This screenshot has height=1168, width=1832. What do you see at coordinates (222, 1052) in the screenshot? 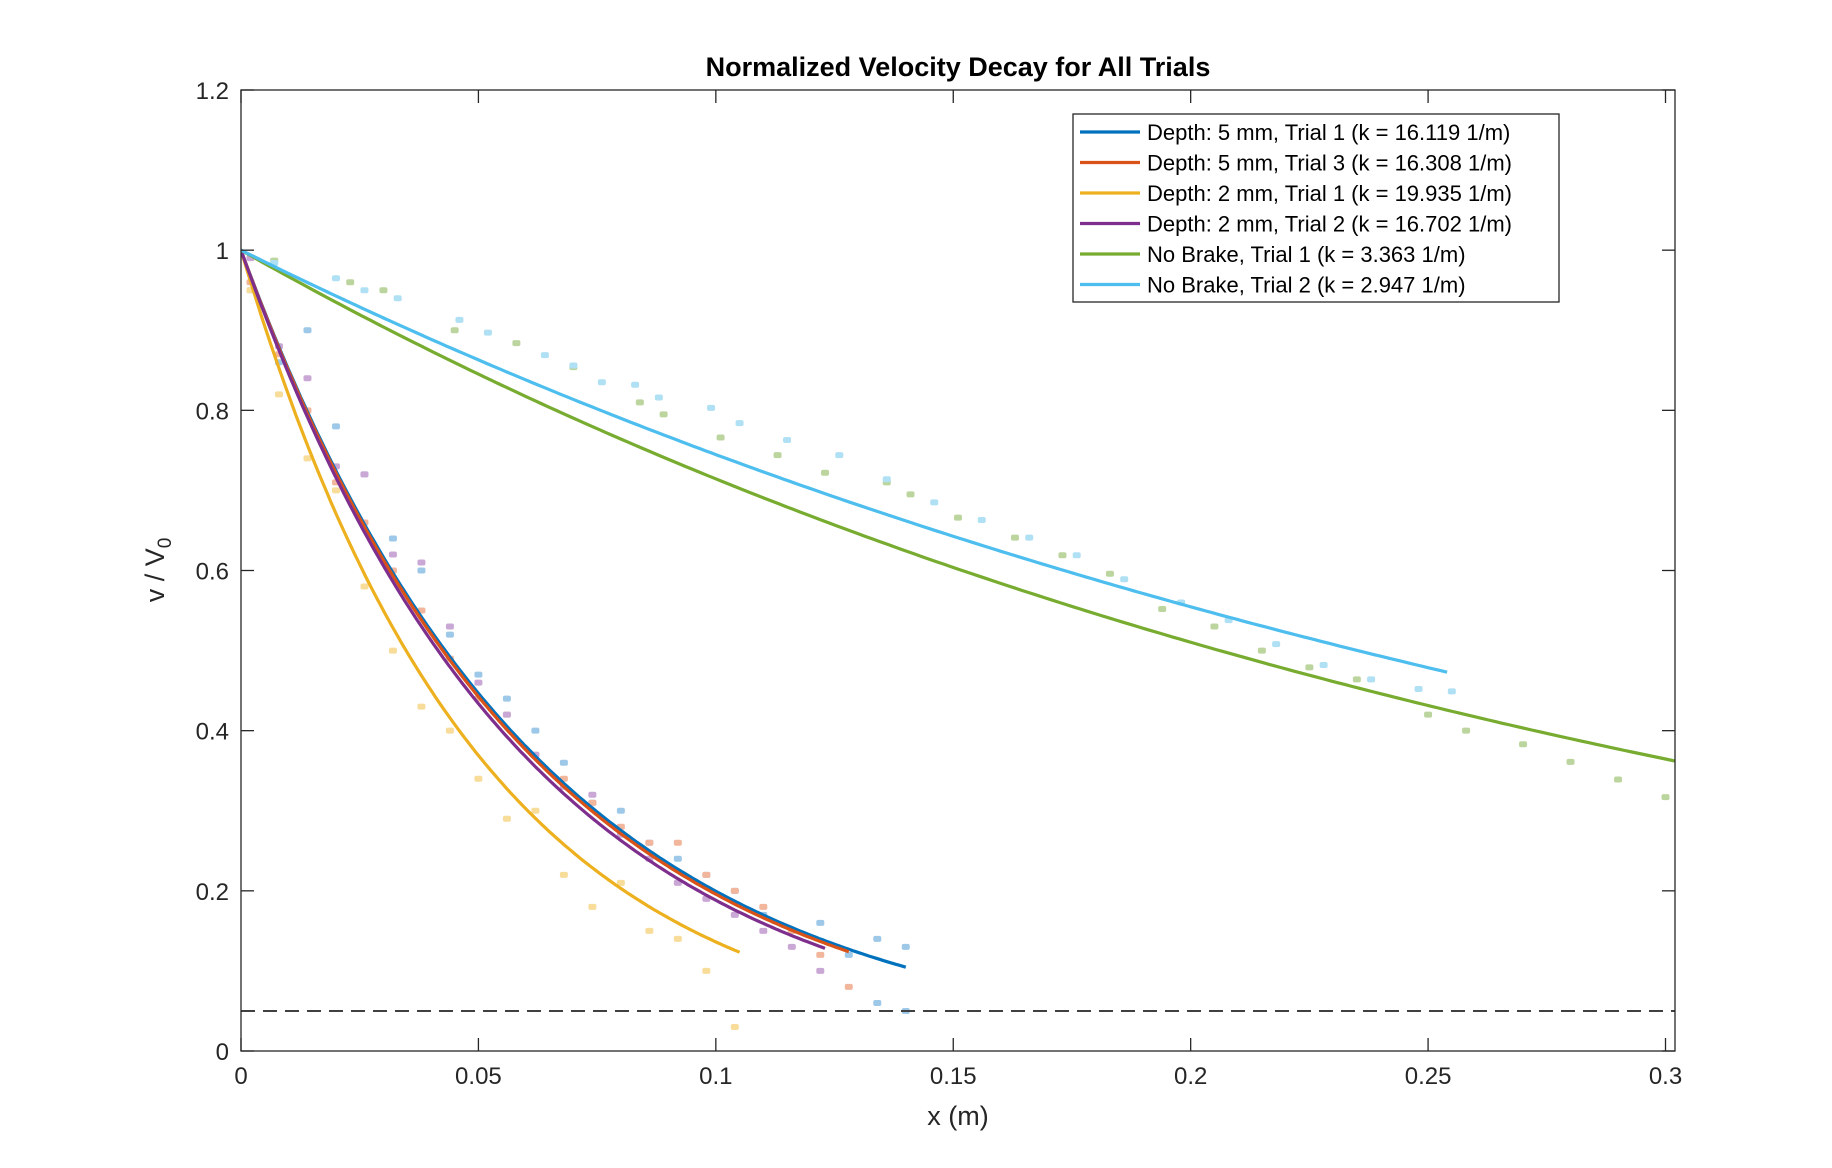
I see `y-tick-label: 0` at bounding box center [222, 1052].